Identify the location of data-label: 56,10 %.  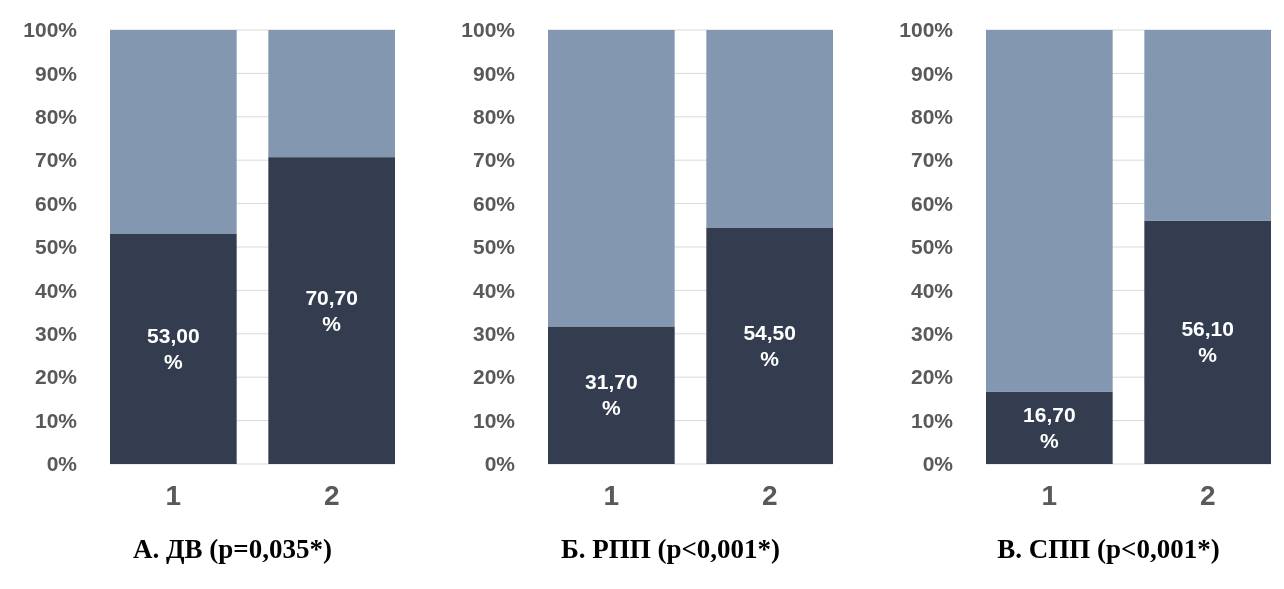
(1207, 342).